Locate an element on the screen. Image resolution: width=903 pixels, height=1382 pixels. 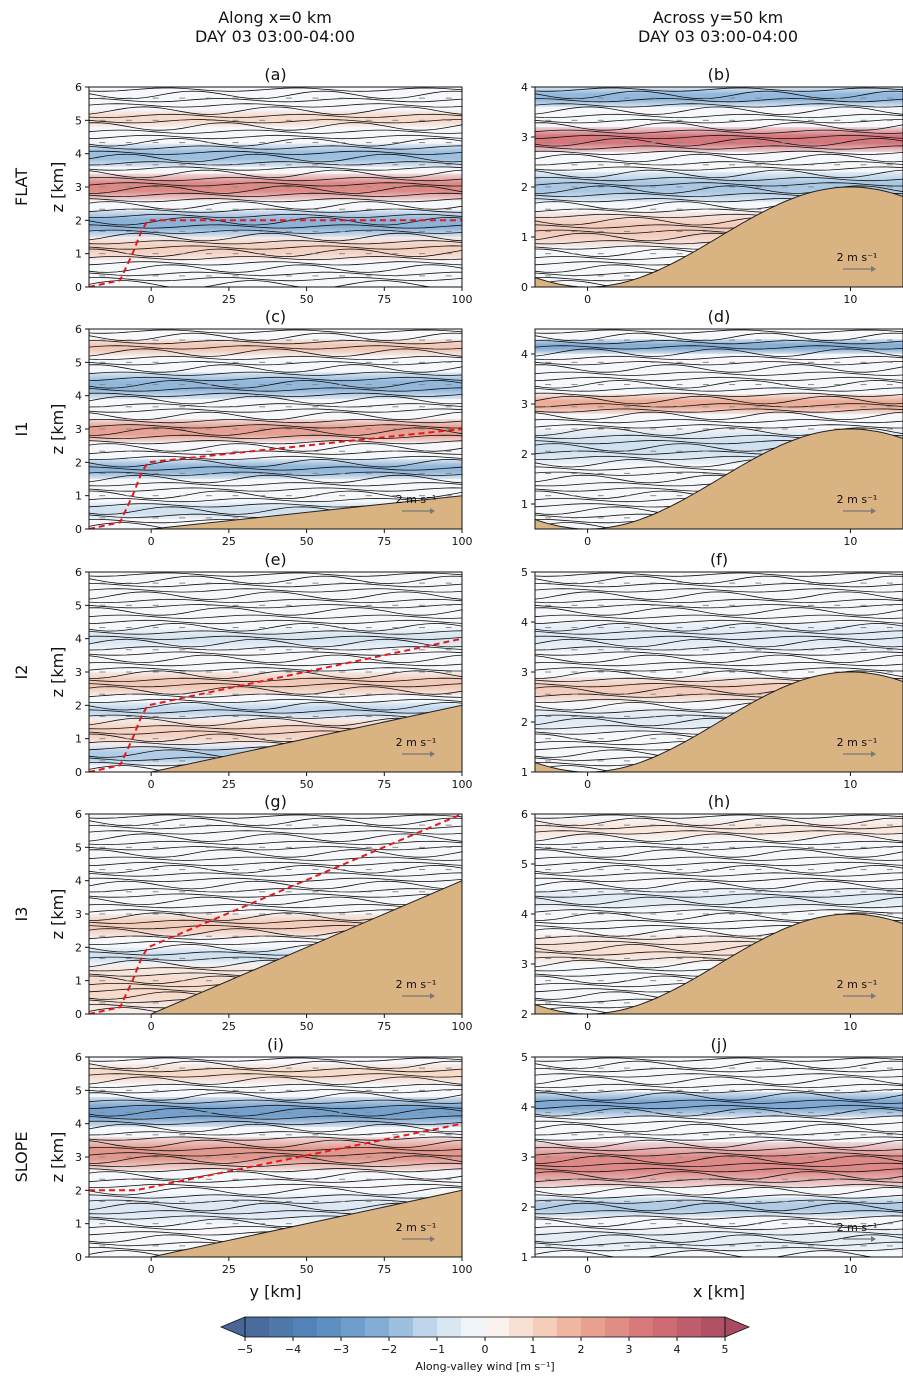
x-tick-label: 50 is located at coordinates (307, 299).